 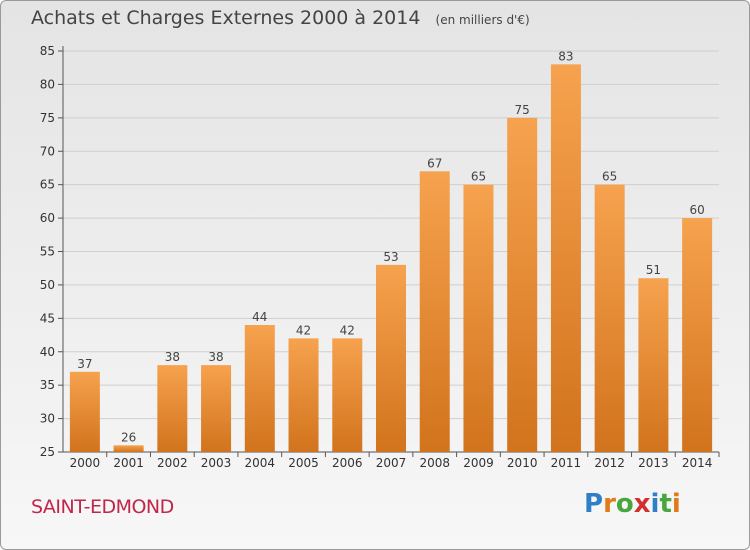 I want to click on x-tick-label: 2008, so click(x=434, y=463).